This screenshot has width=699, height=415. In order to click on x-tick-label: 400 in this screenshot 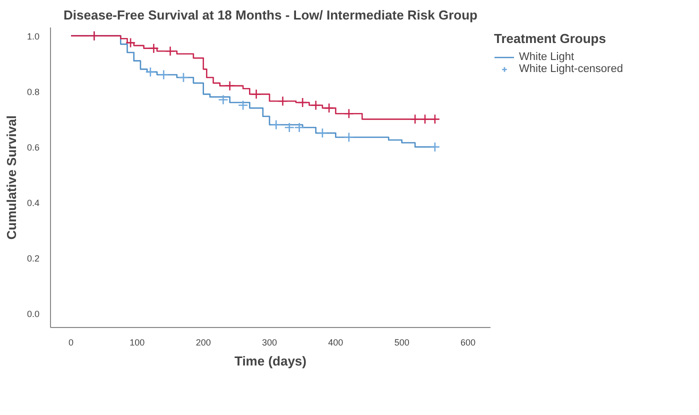, I will do `click(336, 343)`.